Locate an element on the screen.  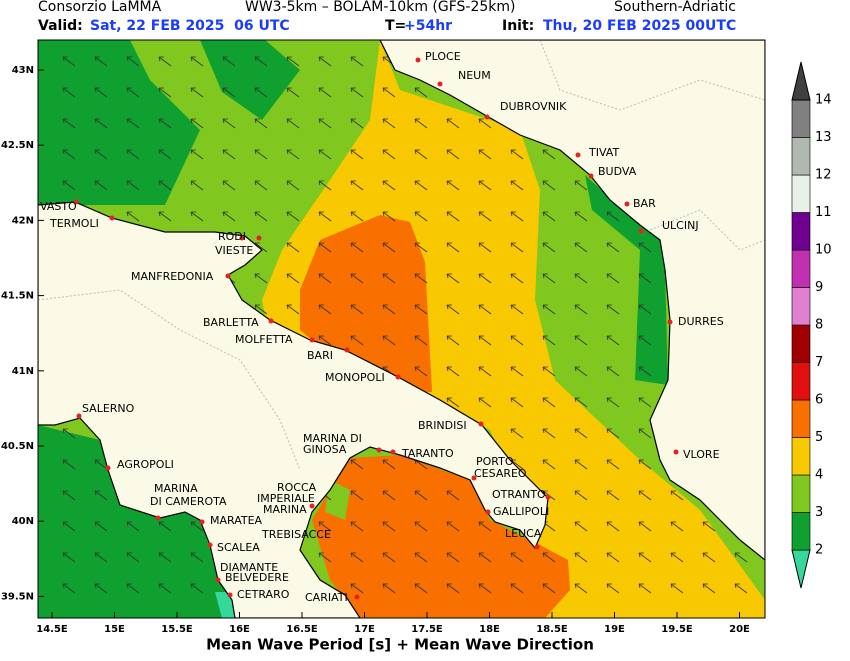
city-label: GALLIPOLI is located at coordinates (521, 511).